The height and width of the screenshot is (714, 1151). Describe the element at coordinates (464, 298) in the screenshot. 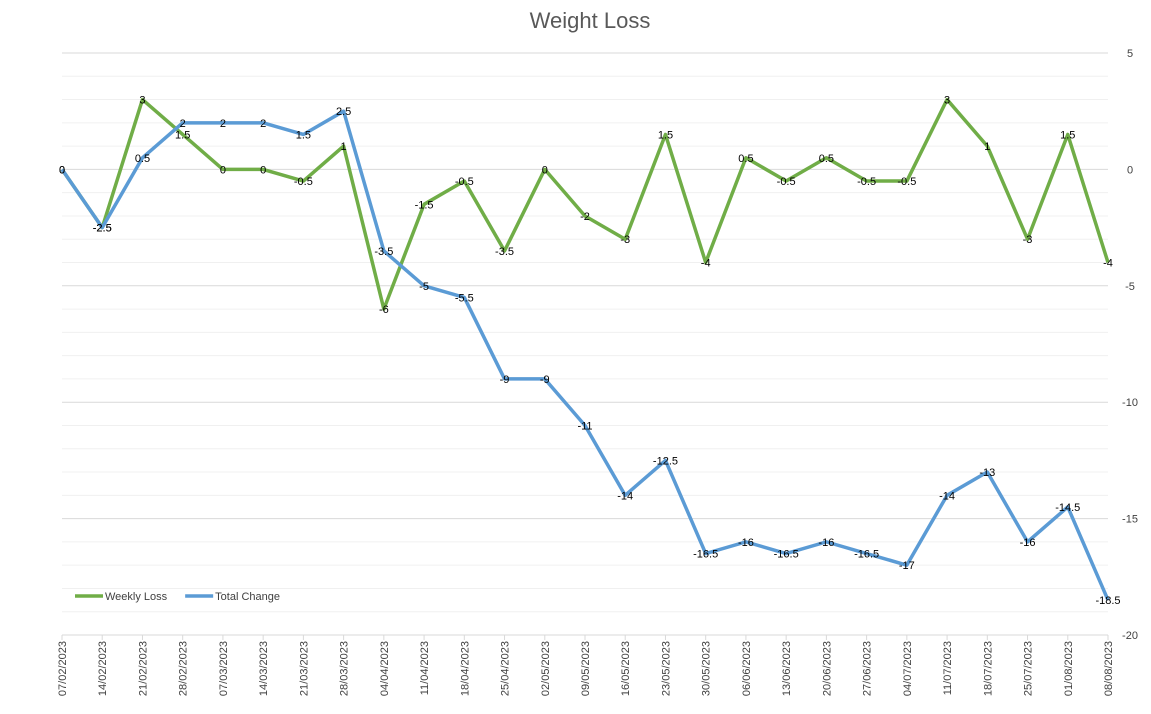

I see `data-label: -5.5` at that location.